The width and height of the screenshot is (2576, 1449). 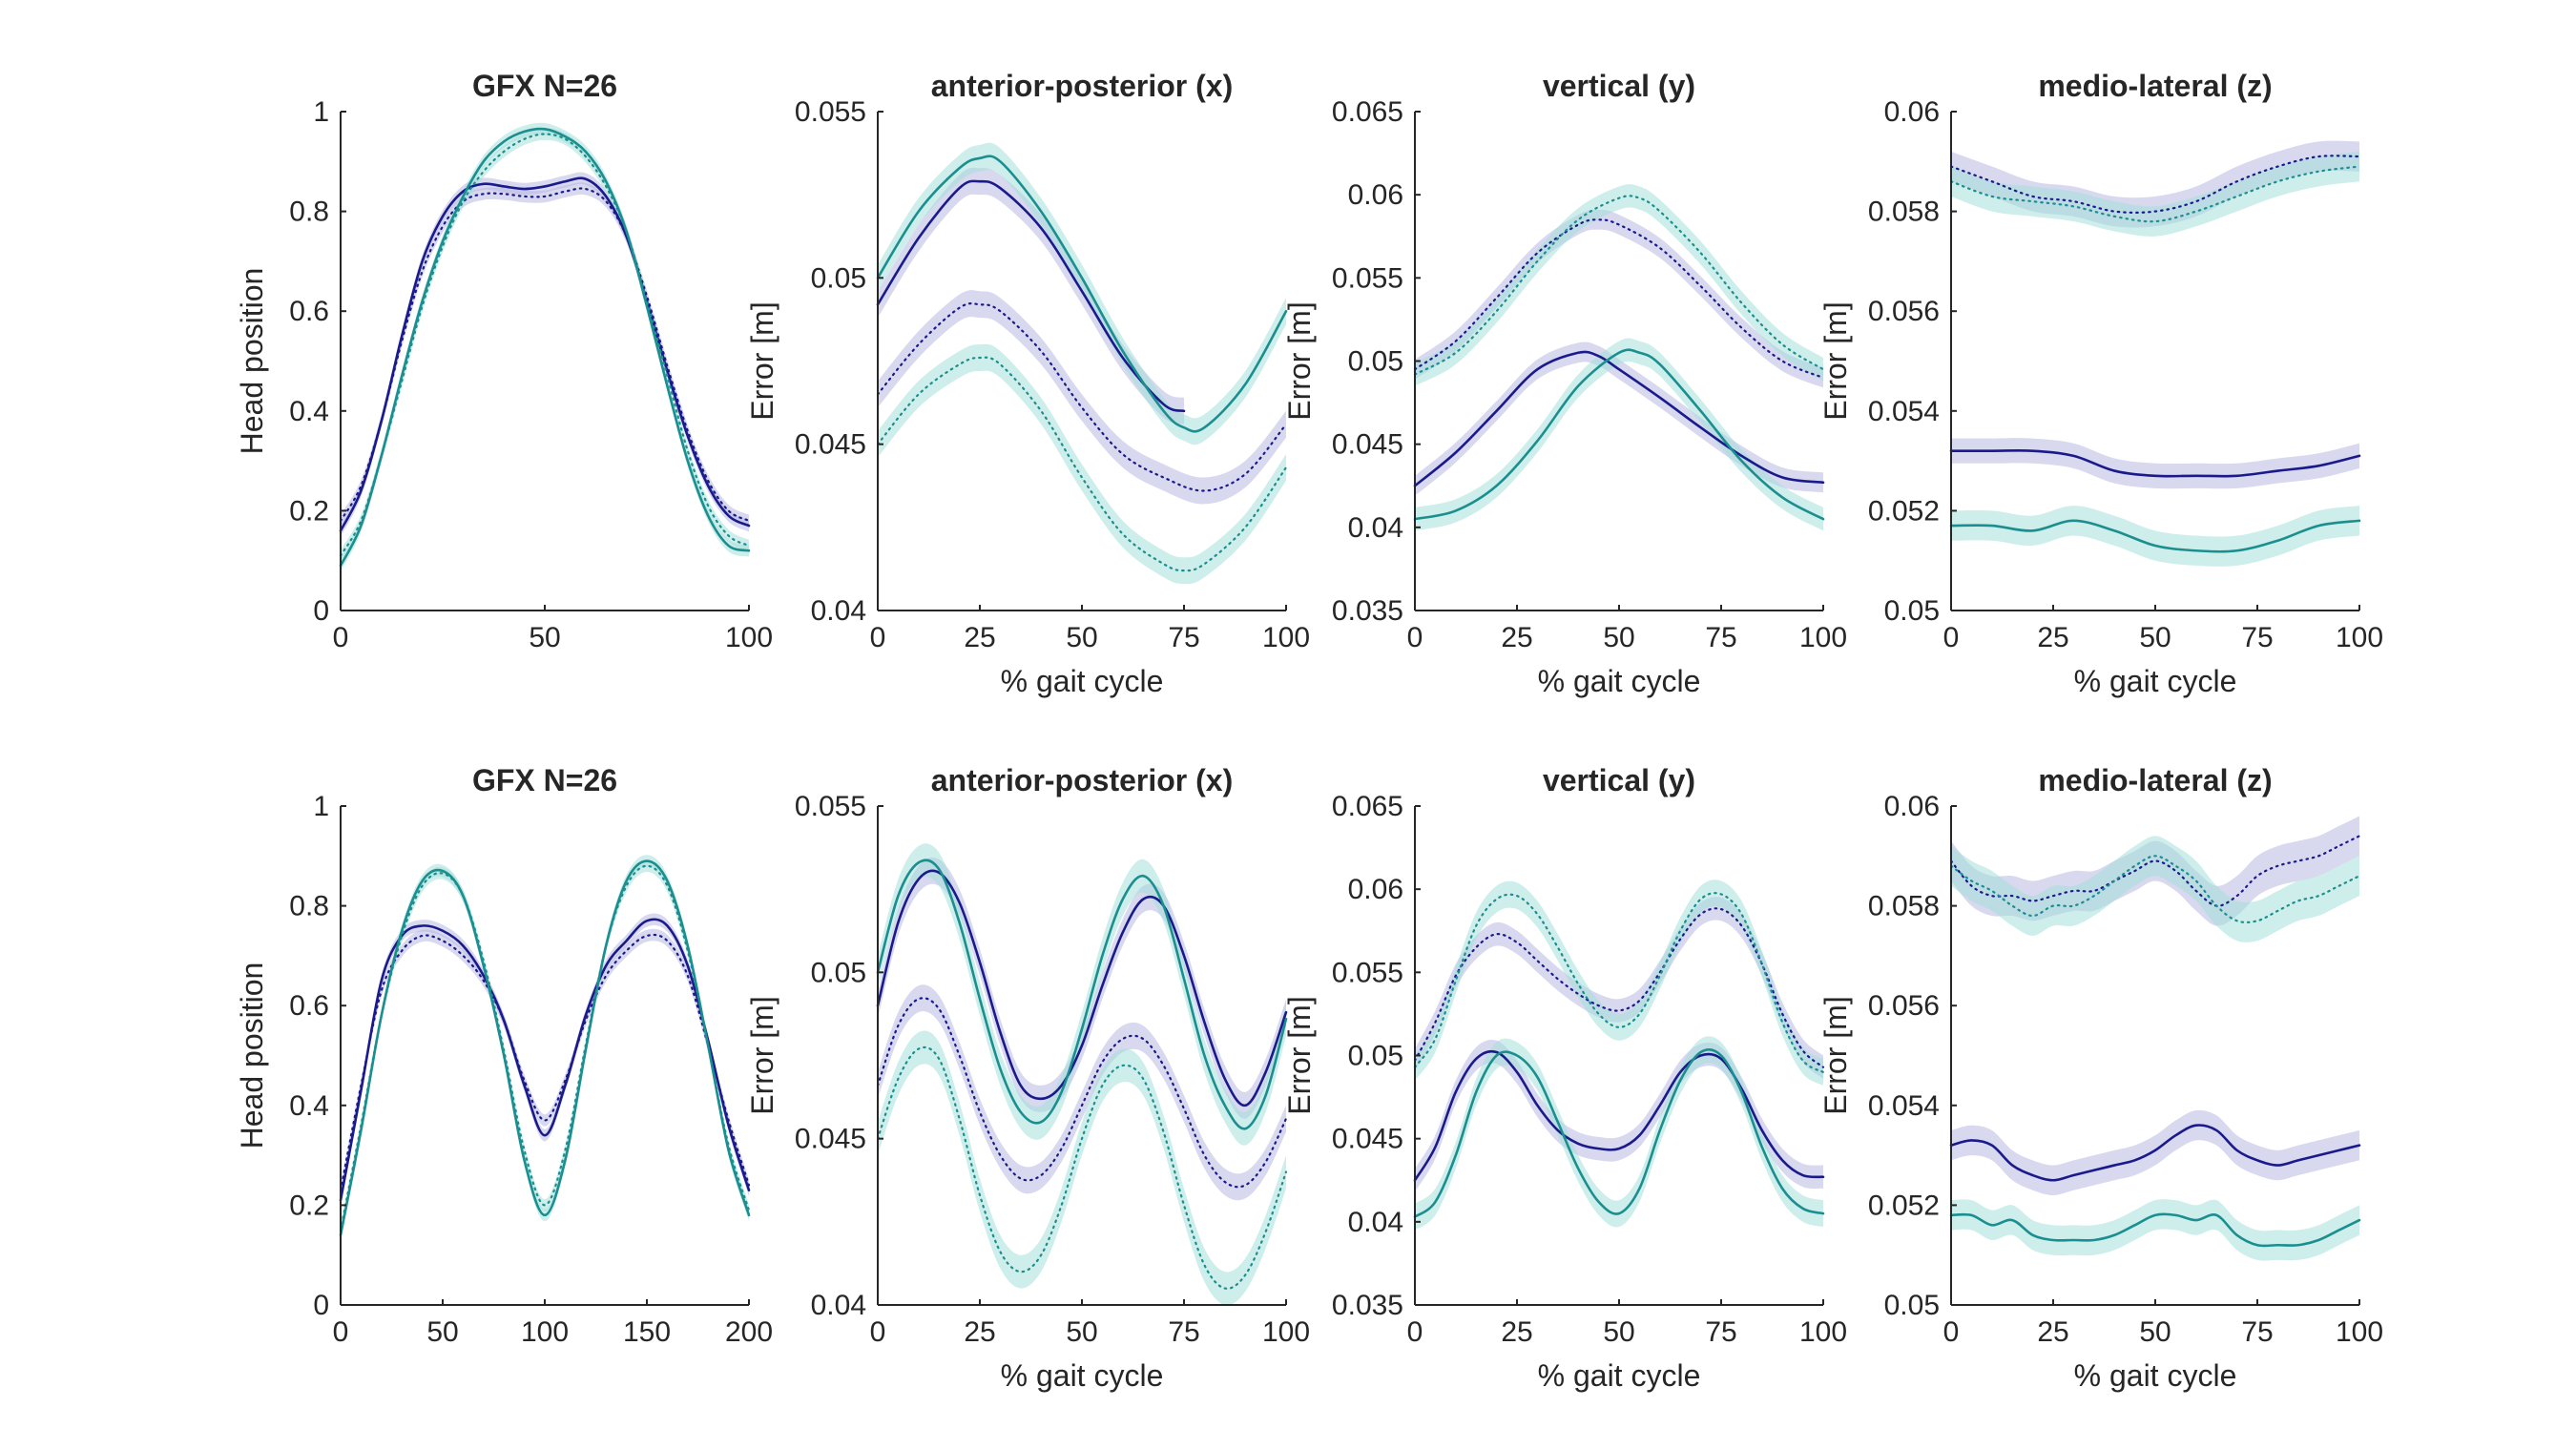 I want to click on y-tick-label: 0.6, so click(x=309, y=311).